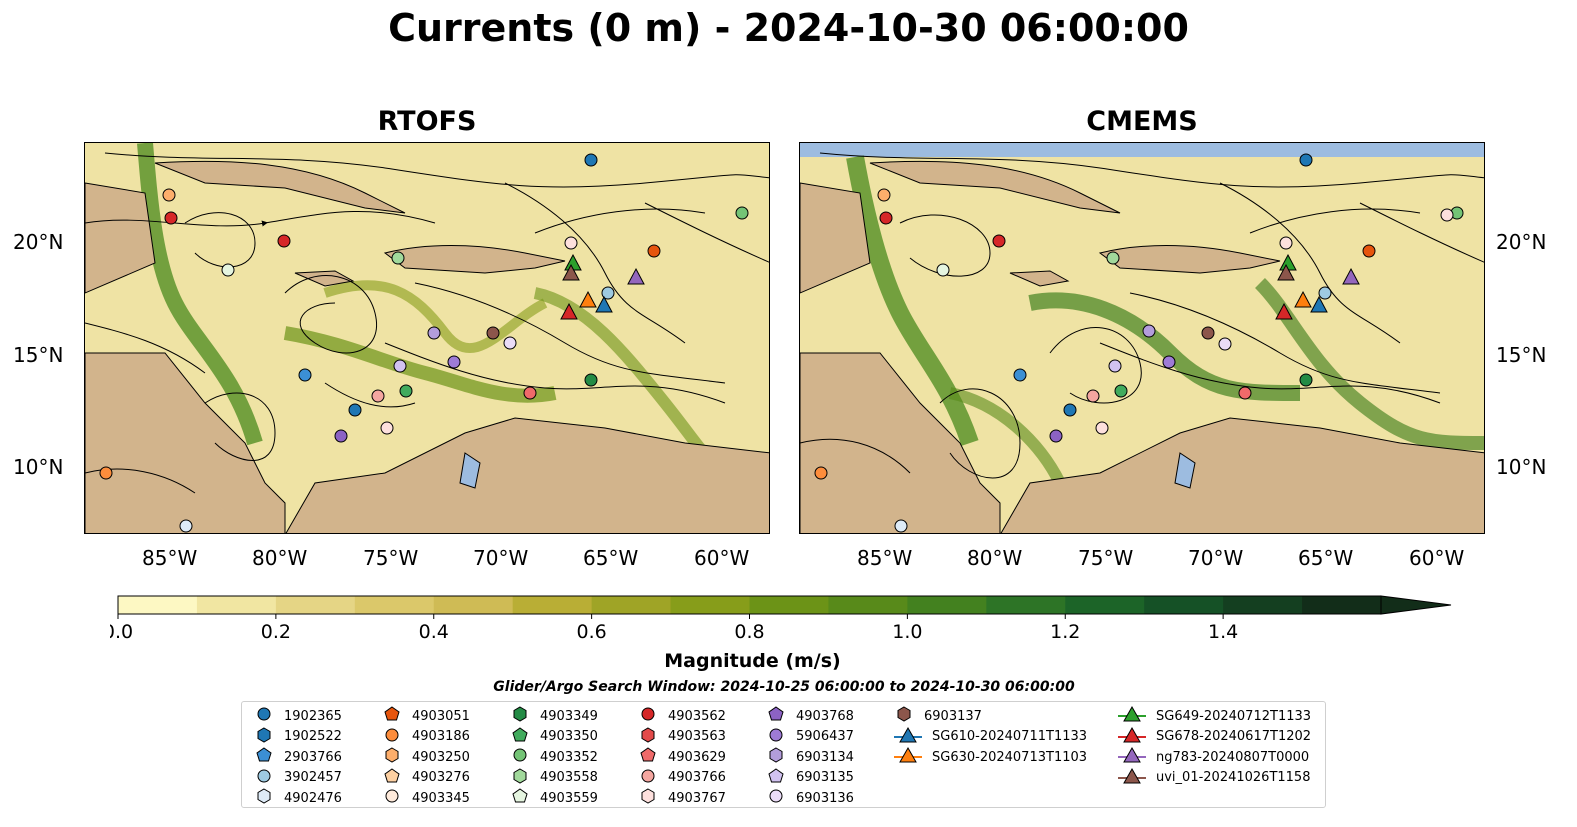 This screenshot has height=827, width=1577. I want to click on y-tick-left-15n: 15°N, so click(38, 355).